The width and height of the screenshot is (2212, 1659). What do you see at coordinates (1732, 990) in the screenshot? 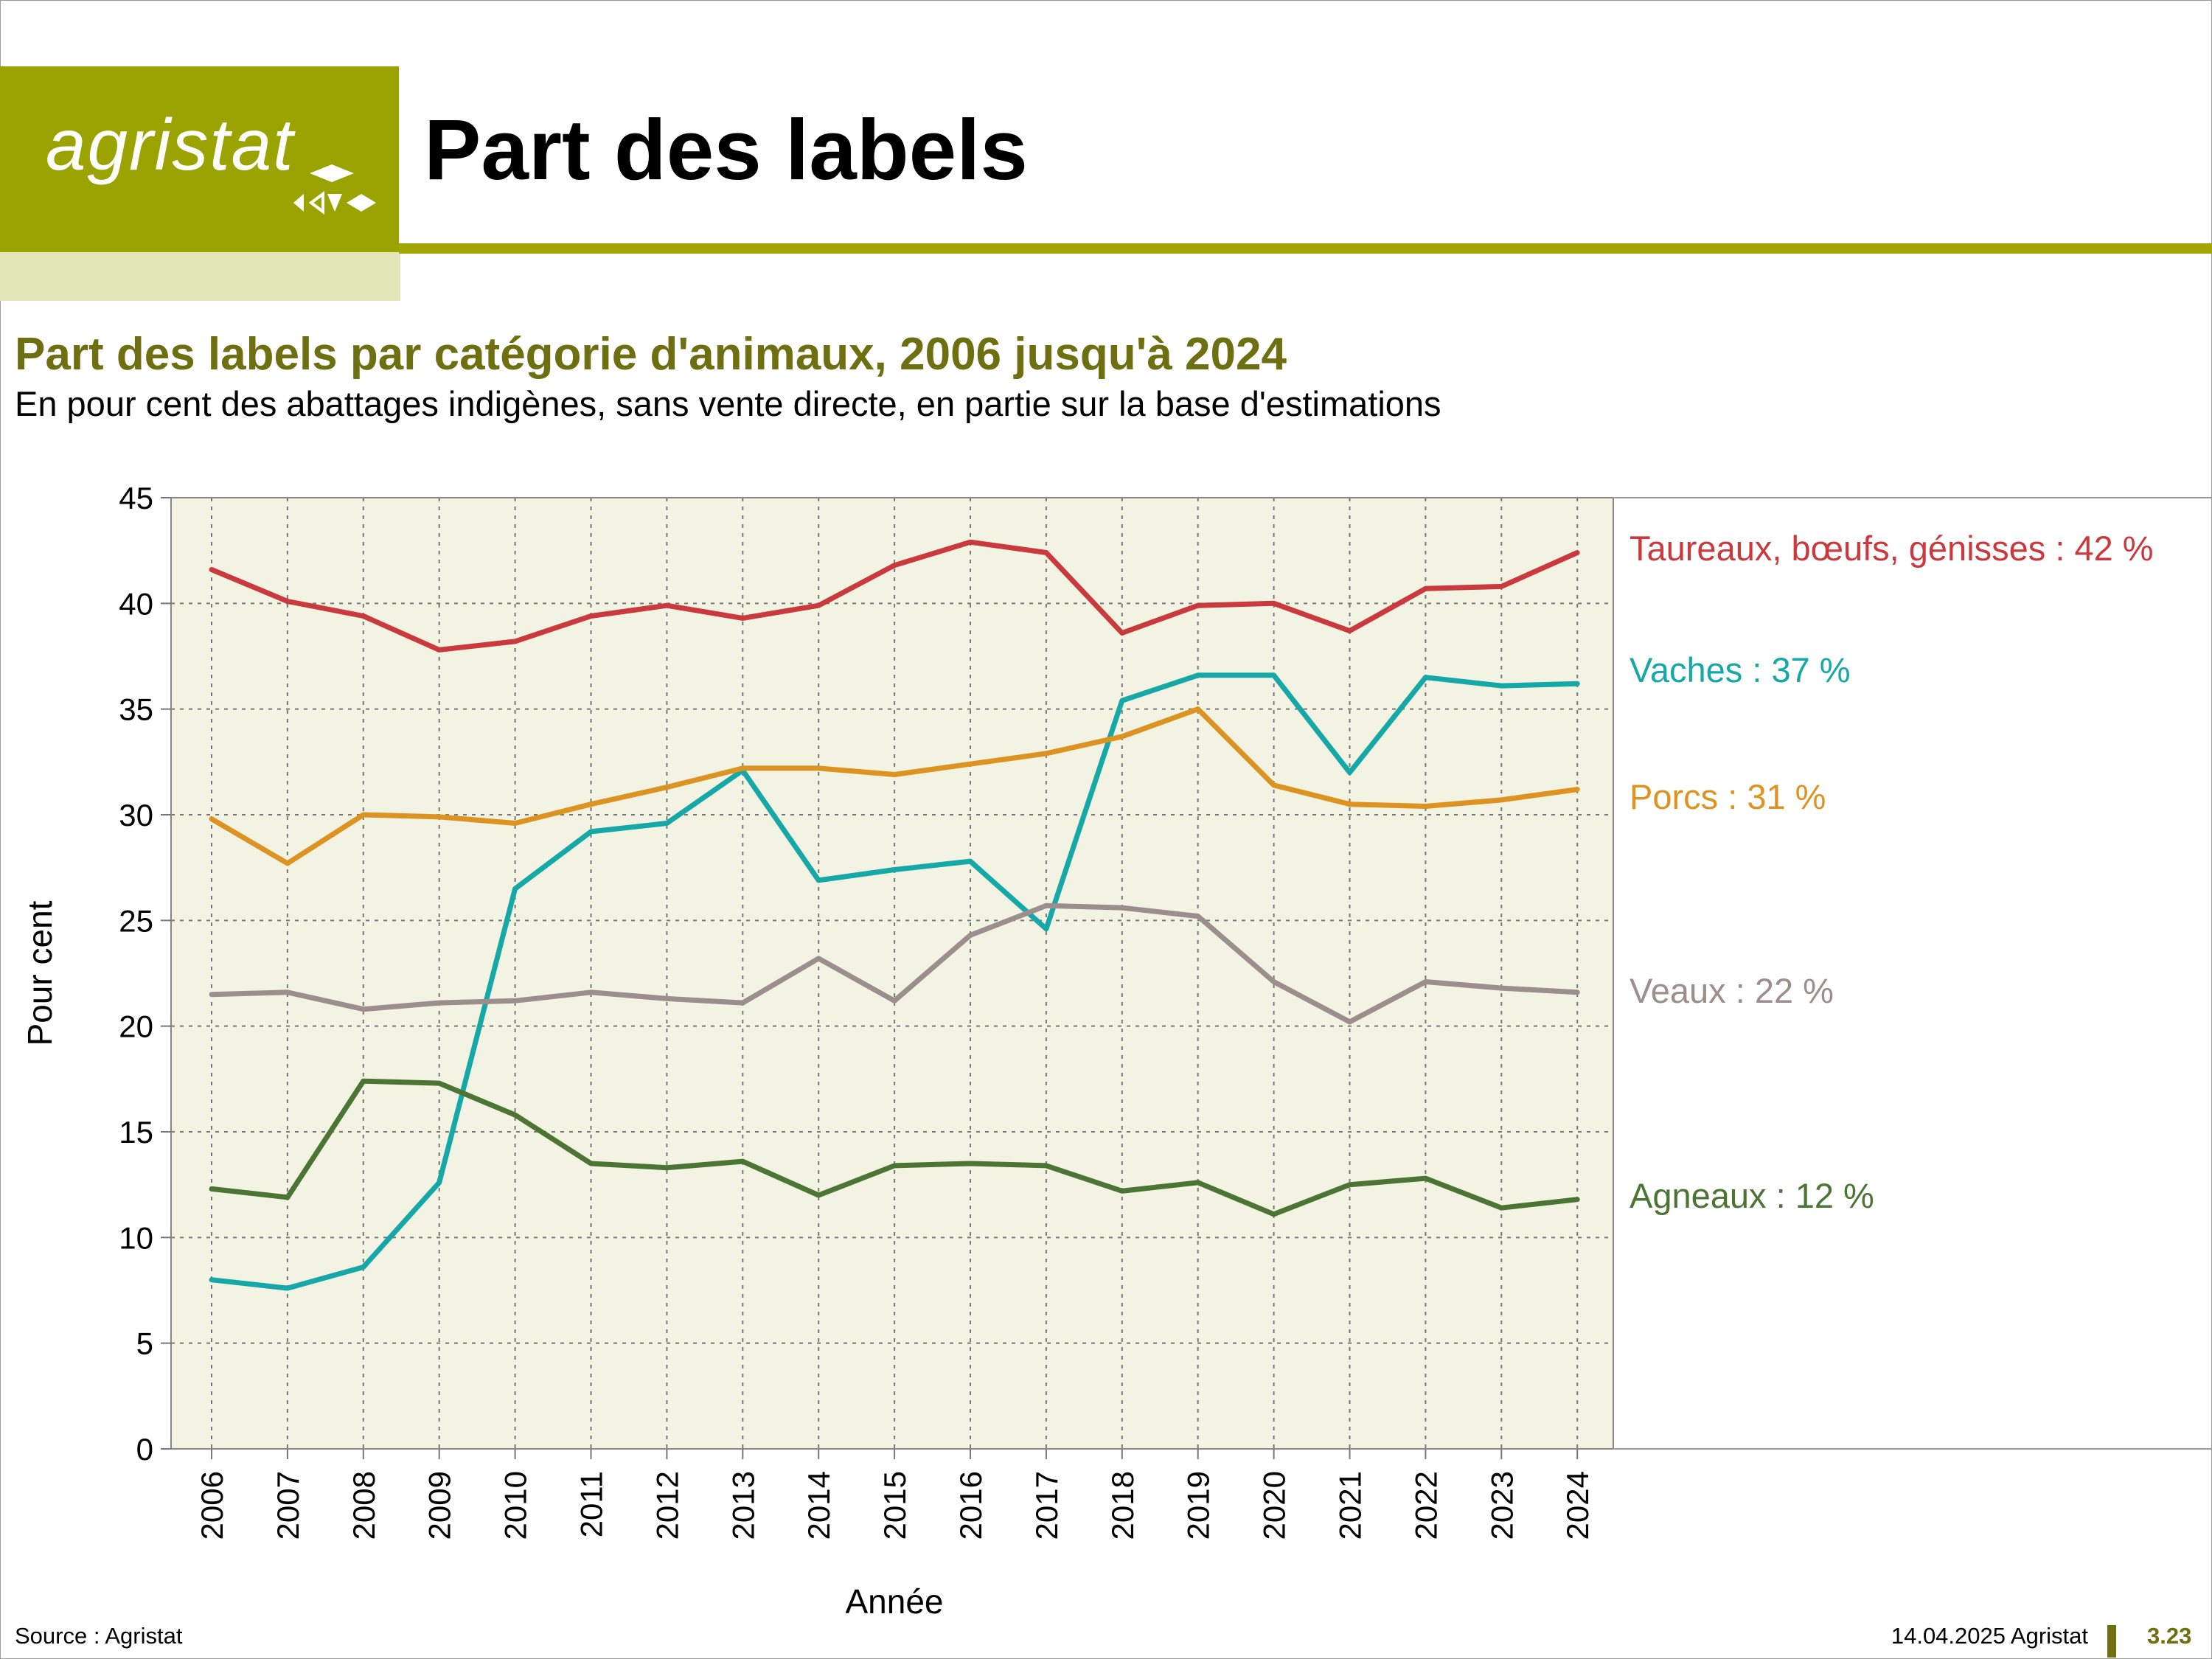
I see `series-label: Veaux : 22 %` at bounding box center [1732, 990].